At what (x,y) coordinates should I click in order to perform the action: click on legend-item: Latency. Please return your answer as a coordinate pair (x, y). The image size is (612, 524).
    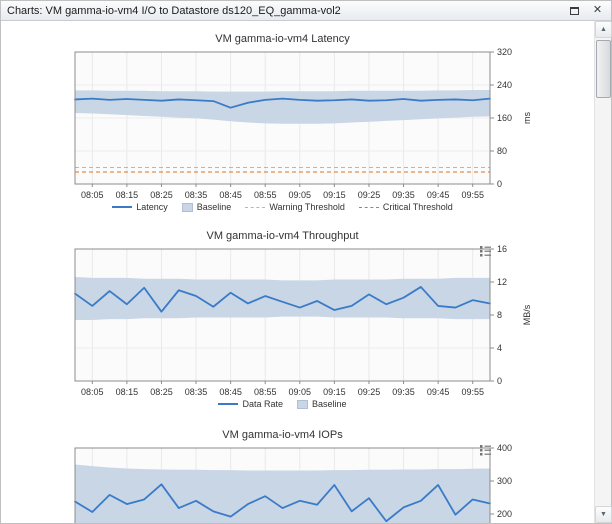
    Looking at the image, I should click on (140, 207).